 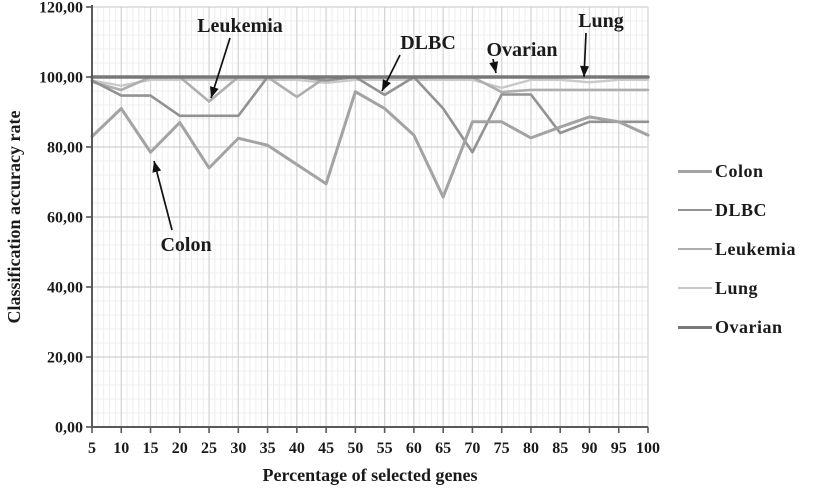 I want to click on legend-swatch-ovarian, so click(x=695, y=327).